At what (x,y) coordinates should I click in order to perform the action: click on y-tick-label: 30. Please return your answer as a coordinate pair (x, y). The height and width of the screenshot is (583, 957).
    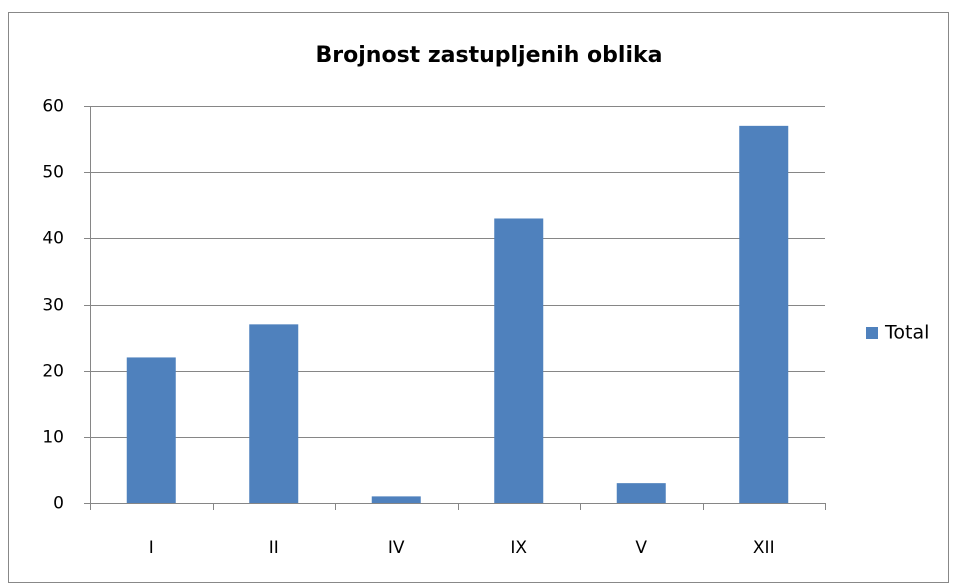
    Looking at the image, I should click on (53, 306).